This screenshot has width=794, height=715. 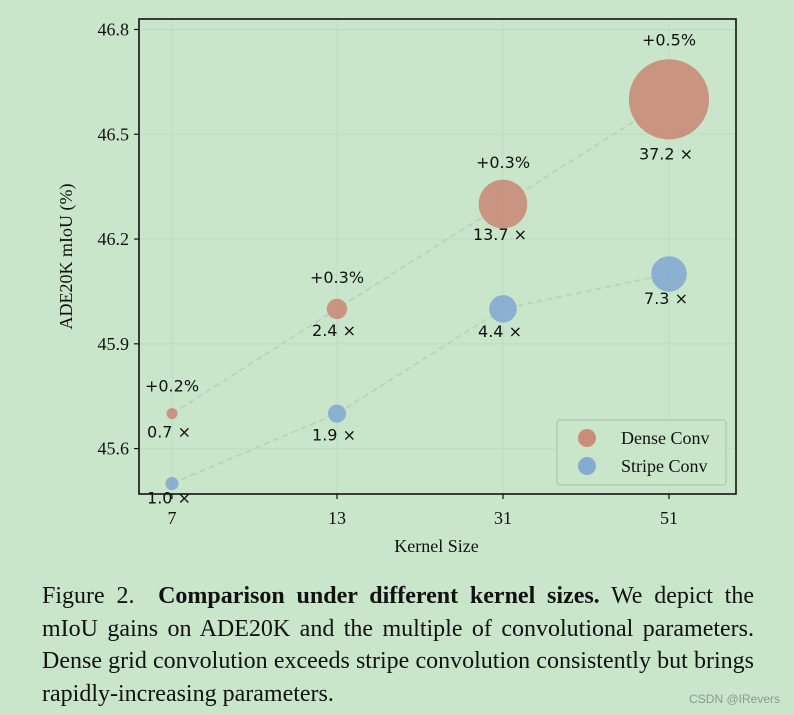 What do you see at coordinates (664, 466) in the screenshot?
I see `legend-label-stripe: Stripe Conv` at bounding box center [664, 466].